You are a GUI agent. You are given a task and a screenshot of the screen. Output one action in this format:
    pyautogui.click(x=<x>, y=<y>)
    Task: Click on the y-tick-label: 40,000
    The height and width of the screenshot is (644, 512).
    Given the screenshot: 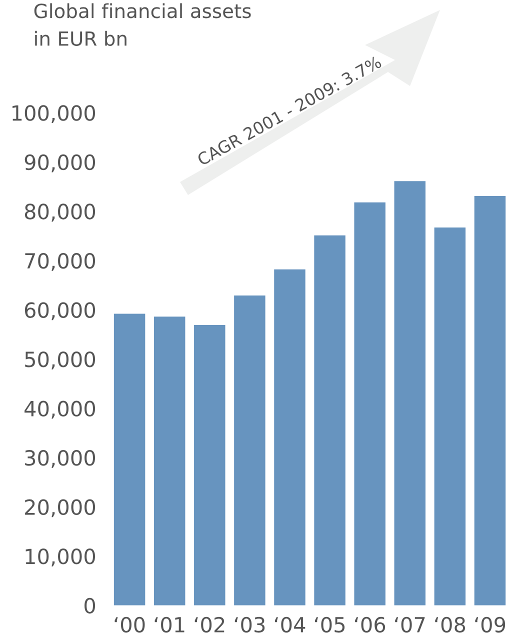 What is the action you would take?
    pyautogui.click(x=60, y=409)
    